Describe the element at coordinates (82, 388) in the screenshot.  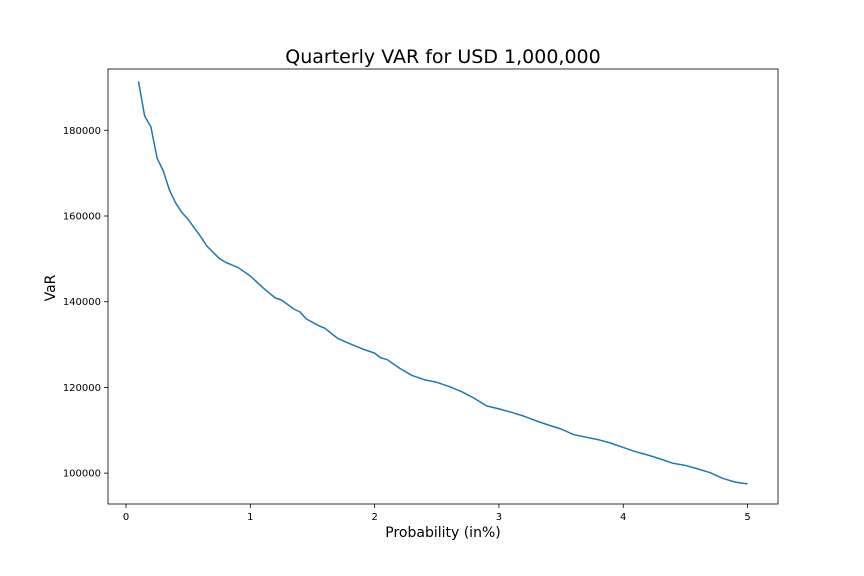
I see `y-tick-label: 120000` at that location.